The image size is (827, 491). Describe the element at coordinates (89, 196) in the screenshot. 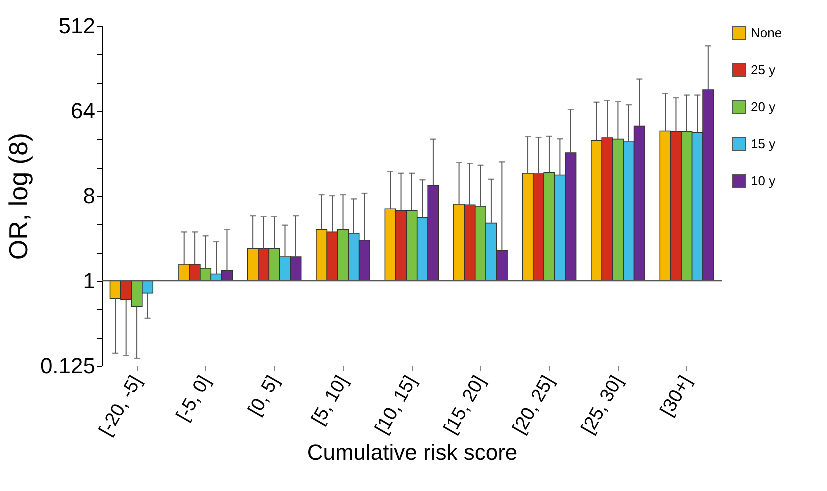

I see `y-tick-label: 8` at that location.